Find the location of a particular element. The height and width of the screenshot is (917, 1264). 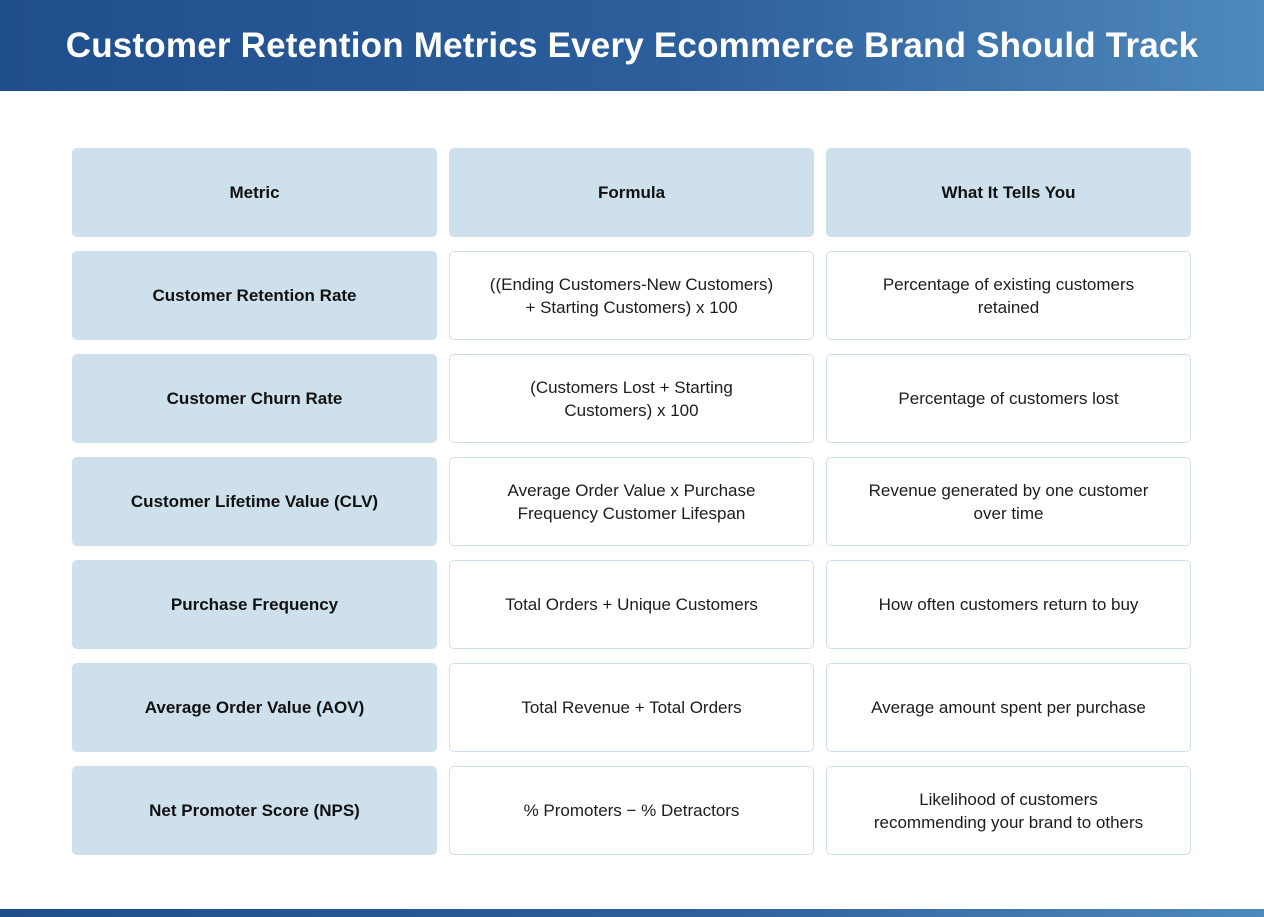

column-header-metric: Metric is located at coordinates (254, 192).